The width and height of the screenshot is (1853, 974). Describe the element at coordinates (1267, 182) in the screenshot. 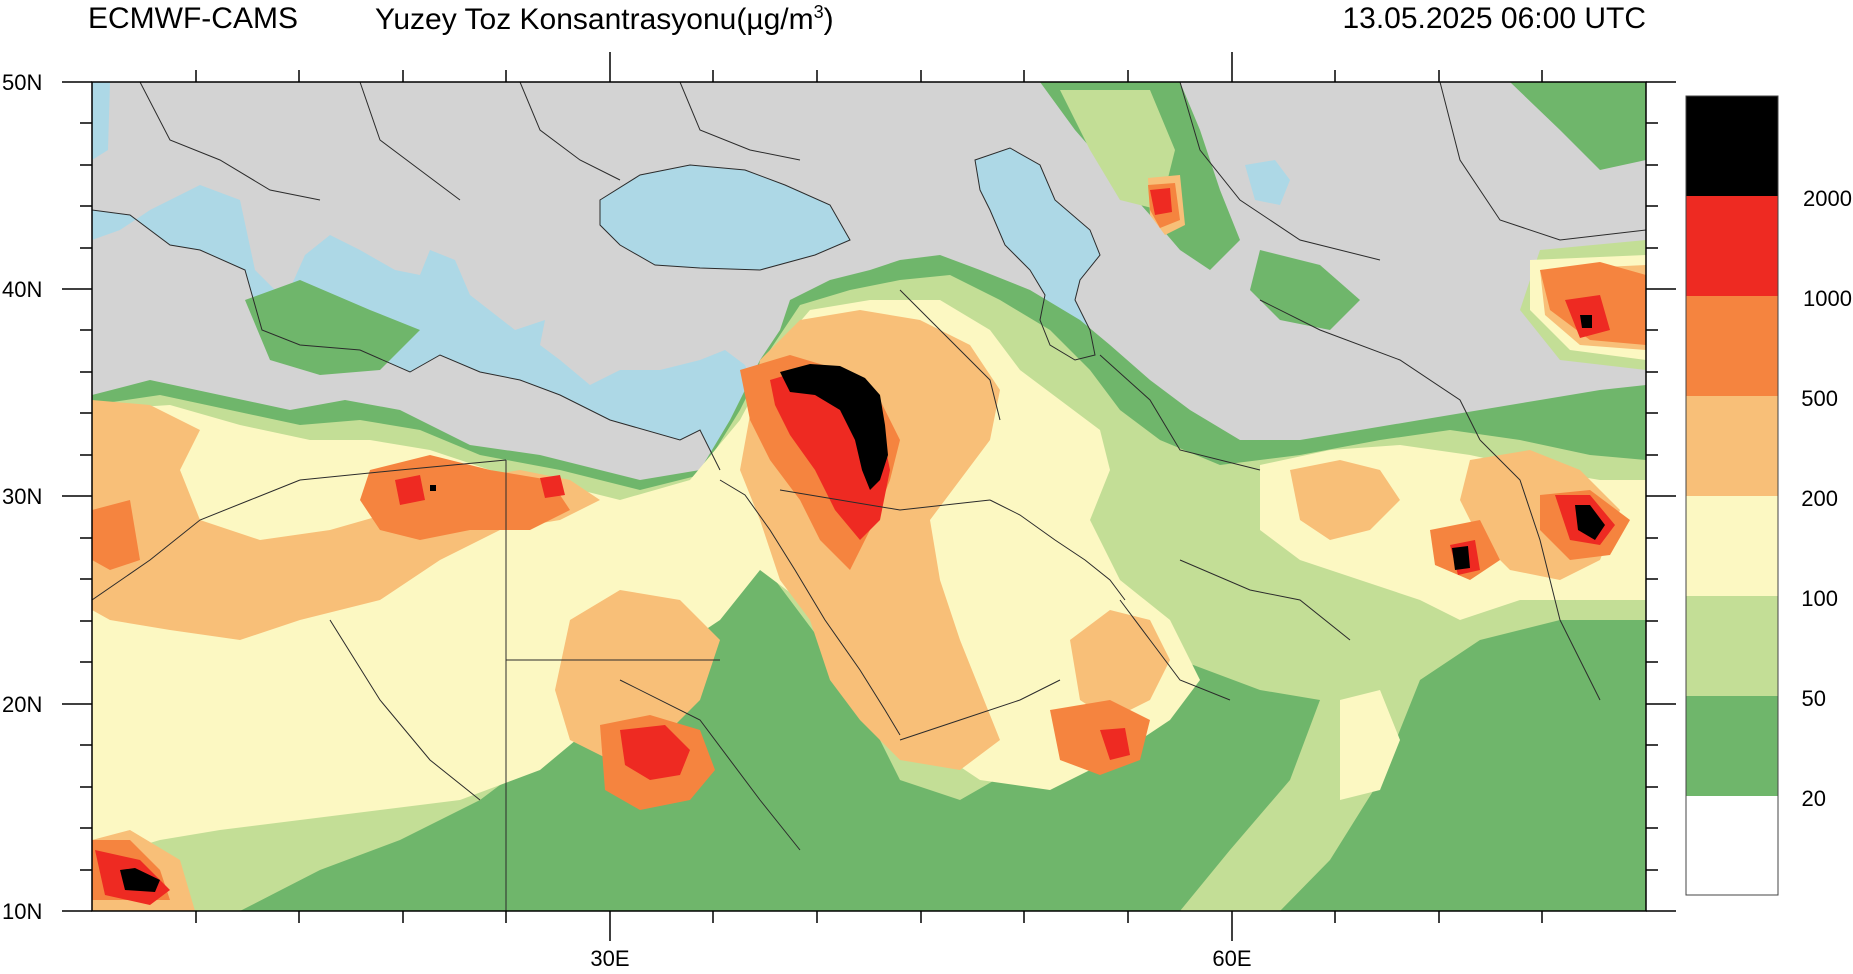

I see `aral-sea` at that location.